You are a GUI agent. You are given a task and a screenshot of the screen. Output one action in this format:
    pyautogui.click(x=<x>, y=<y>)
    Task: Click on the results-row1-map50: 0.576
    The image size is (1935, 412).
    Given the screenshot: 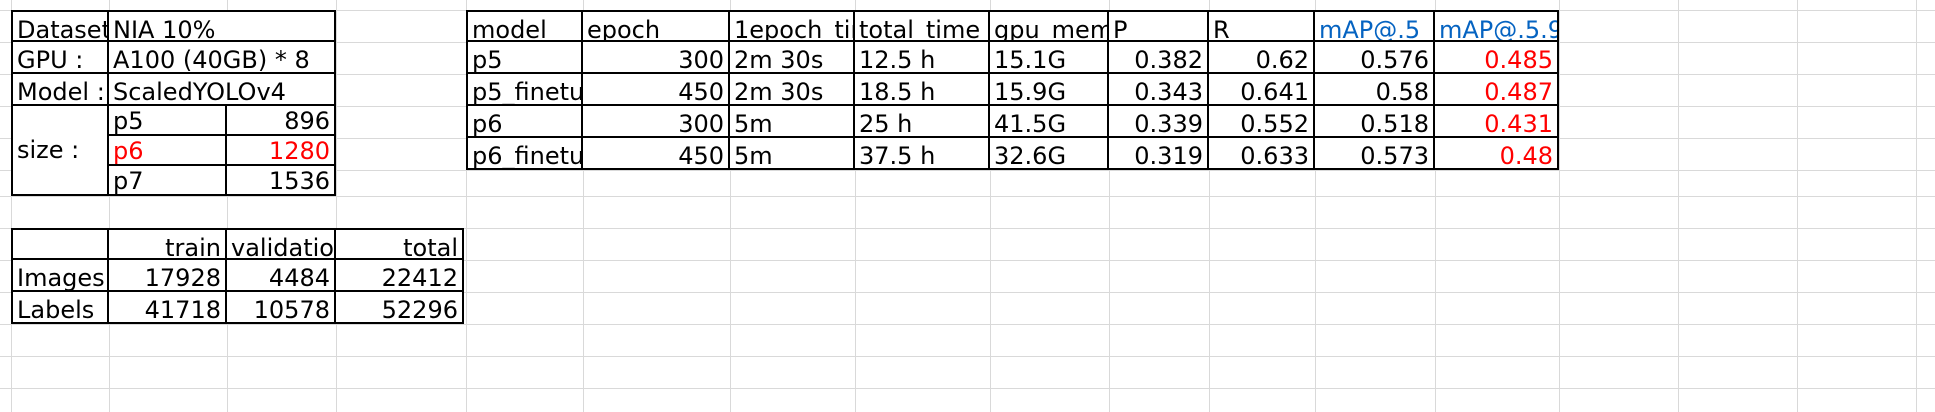 What is the action you would take?
    pyautogui.click(x=1375, y=58)
    